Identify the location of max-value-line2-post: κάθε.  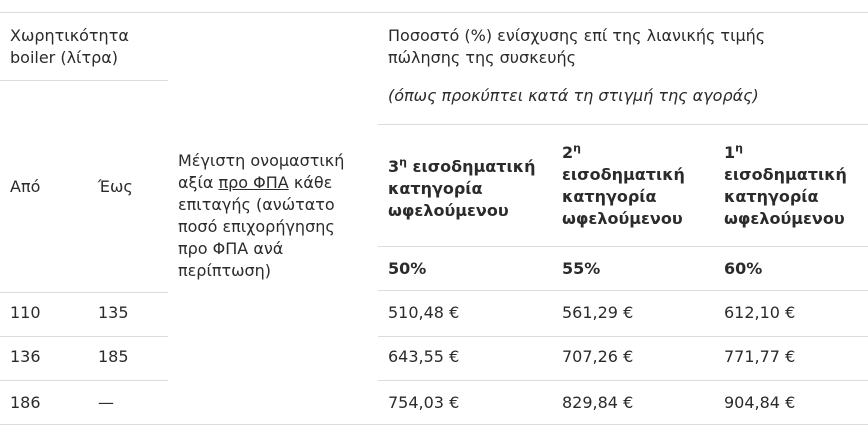
(310, 182).